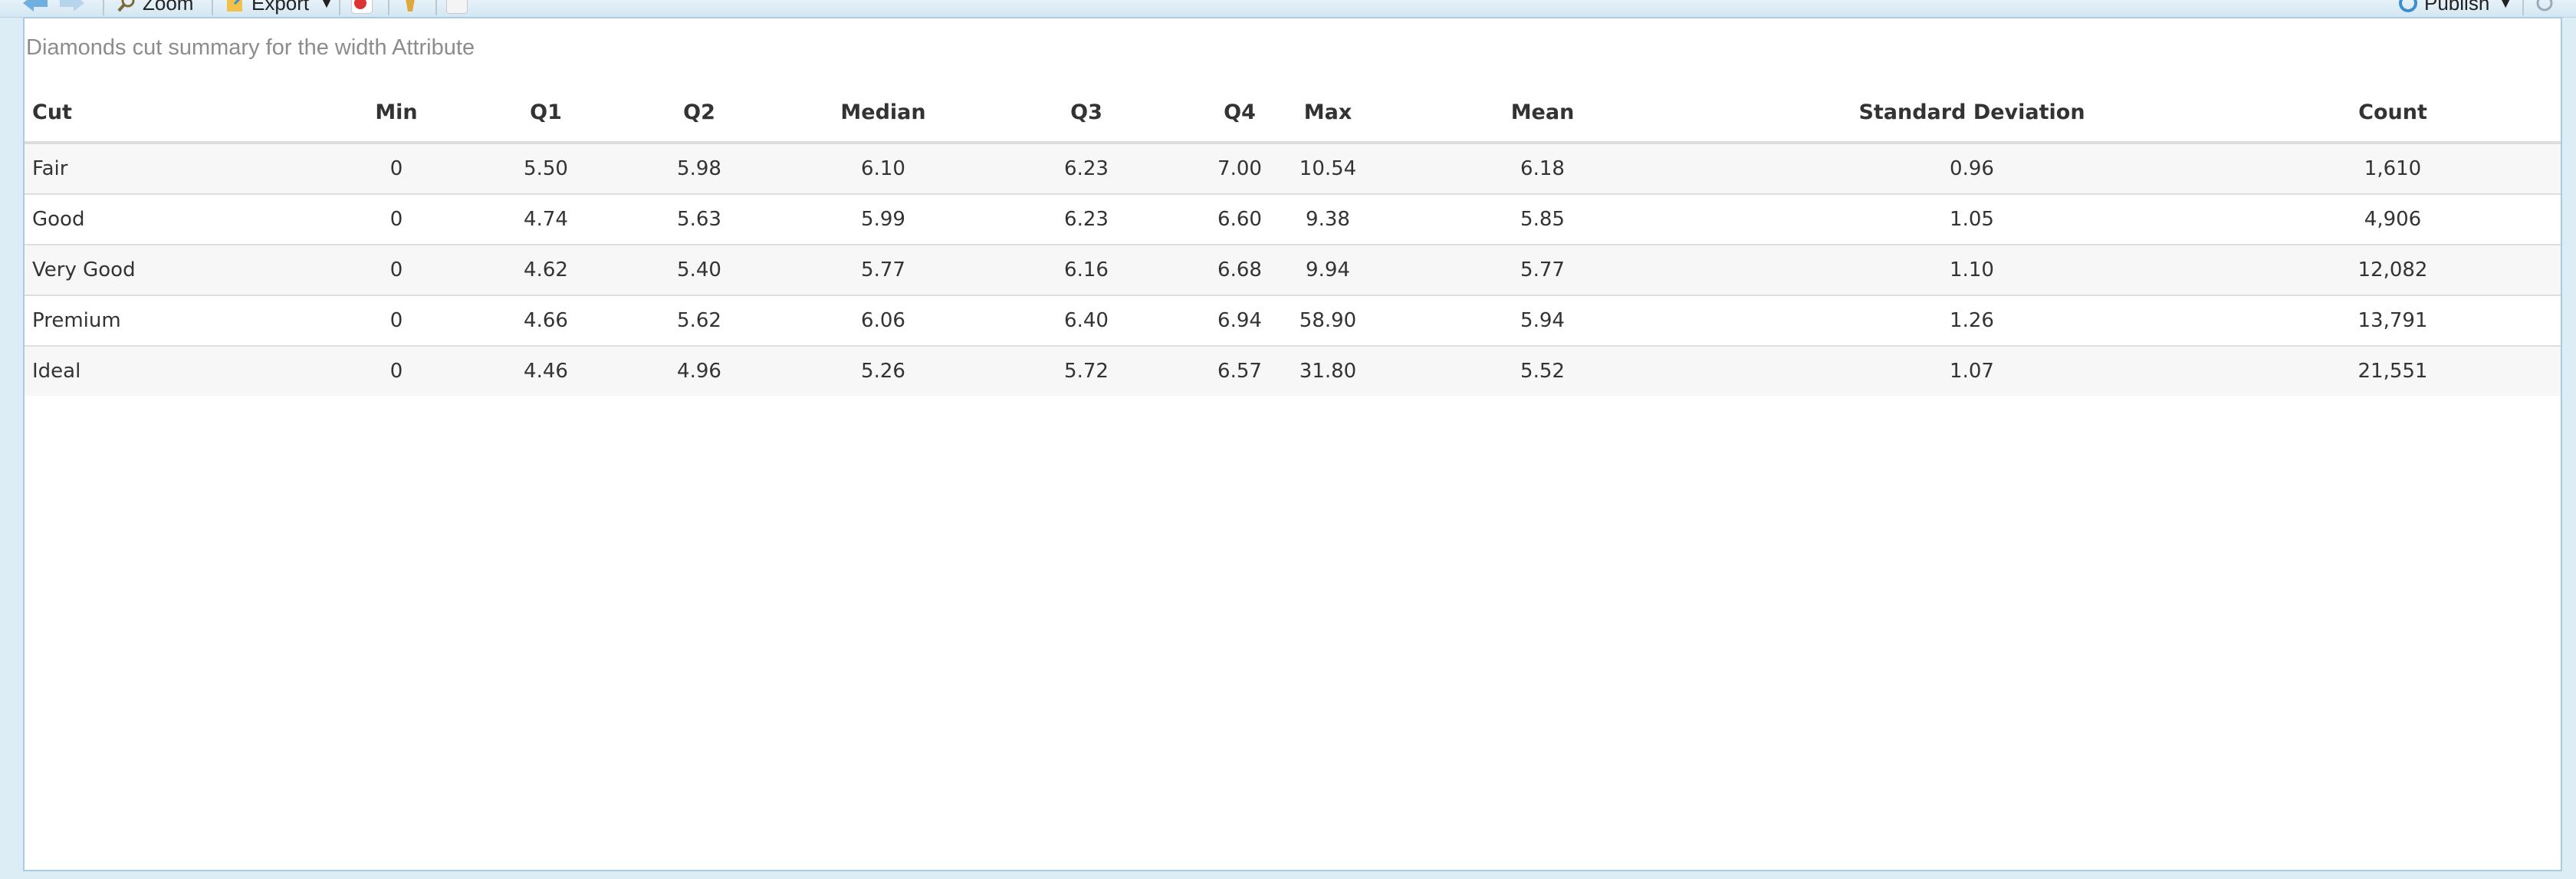  What do you see at coordinates (1972, 321) in the screenshot?
I see `table-cell: 1.26` at bounding box center [1972, 321].